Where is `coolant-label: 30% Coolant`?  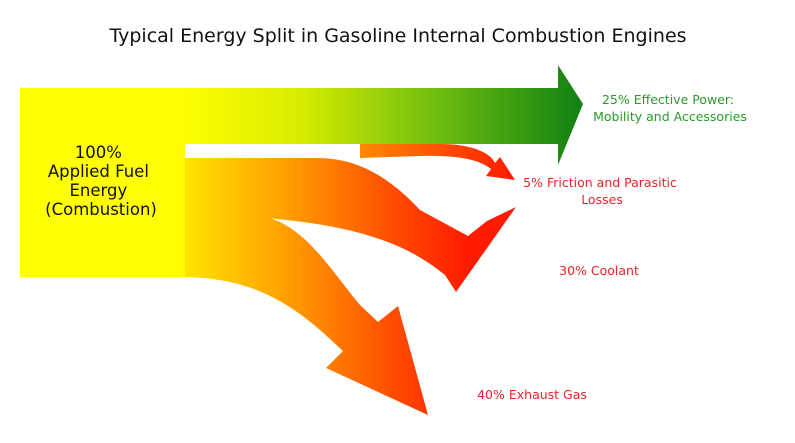 coolant-label: 30% Coolant is located at coordinates (599, 270).